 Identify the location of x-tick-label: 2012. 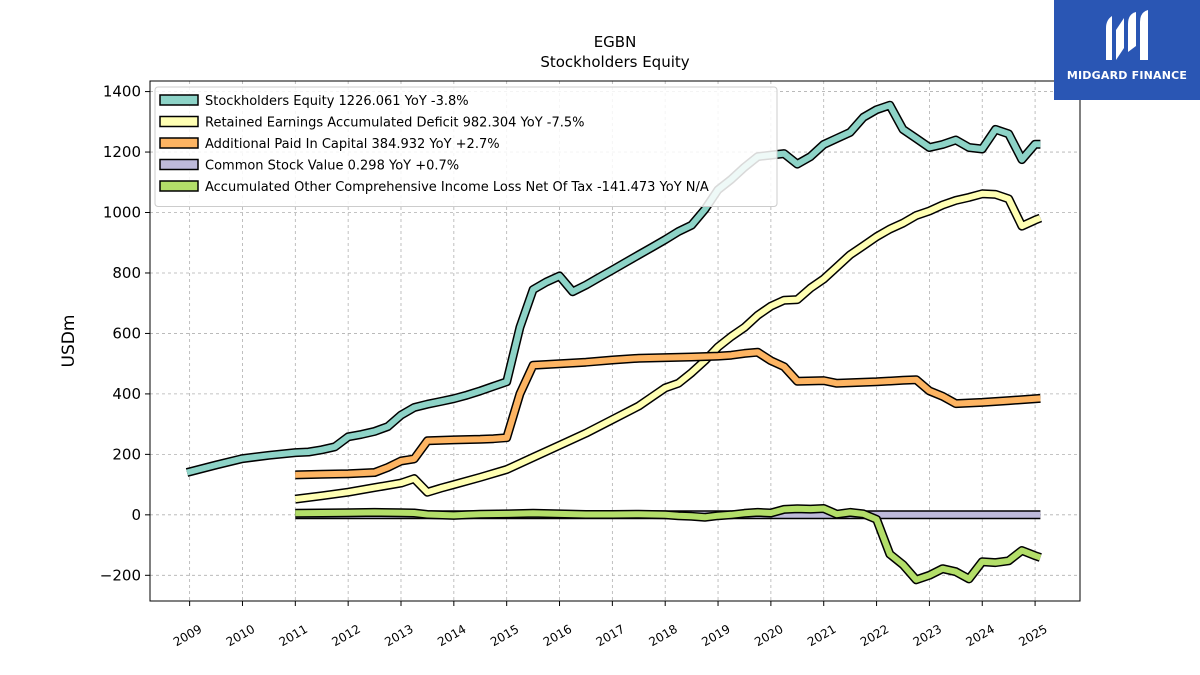
(345, 635).